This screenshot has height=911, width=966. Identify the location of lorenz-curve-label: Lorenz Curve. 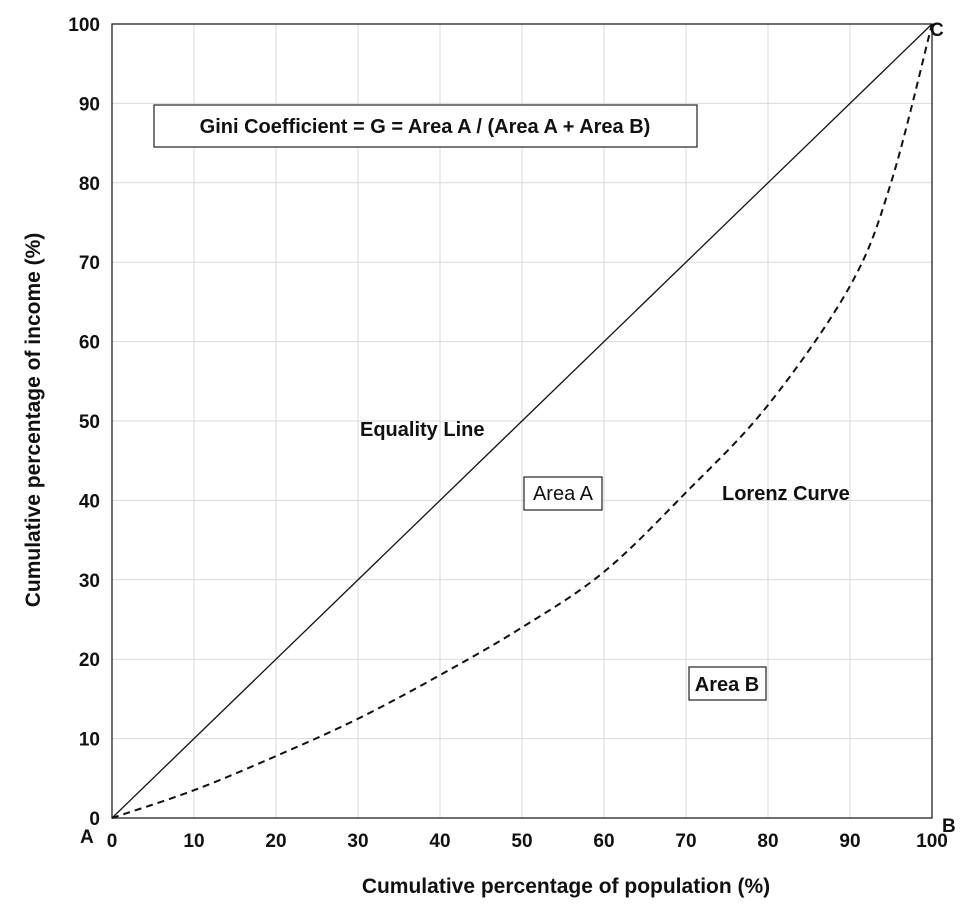
(786, 494).